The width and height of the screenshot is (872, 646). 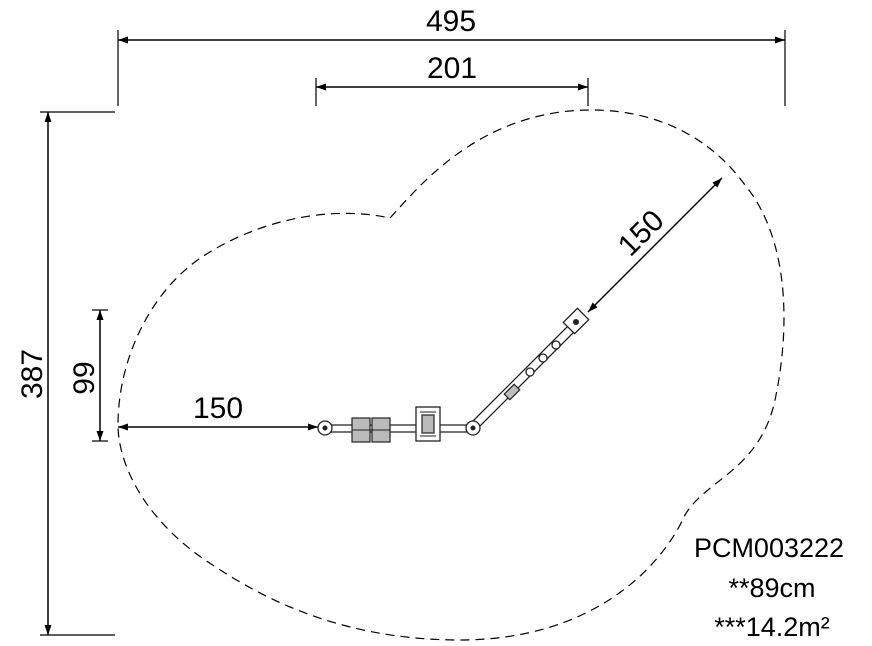 What do you see at coordinates (84, 377) in the screenshot?
I see `dimension-label-99: 99` at bounding box center [84, 377].